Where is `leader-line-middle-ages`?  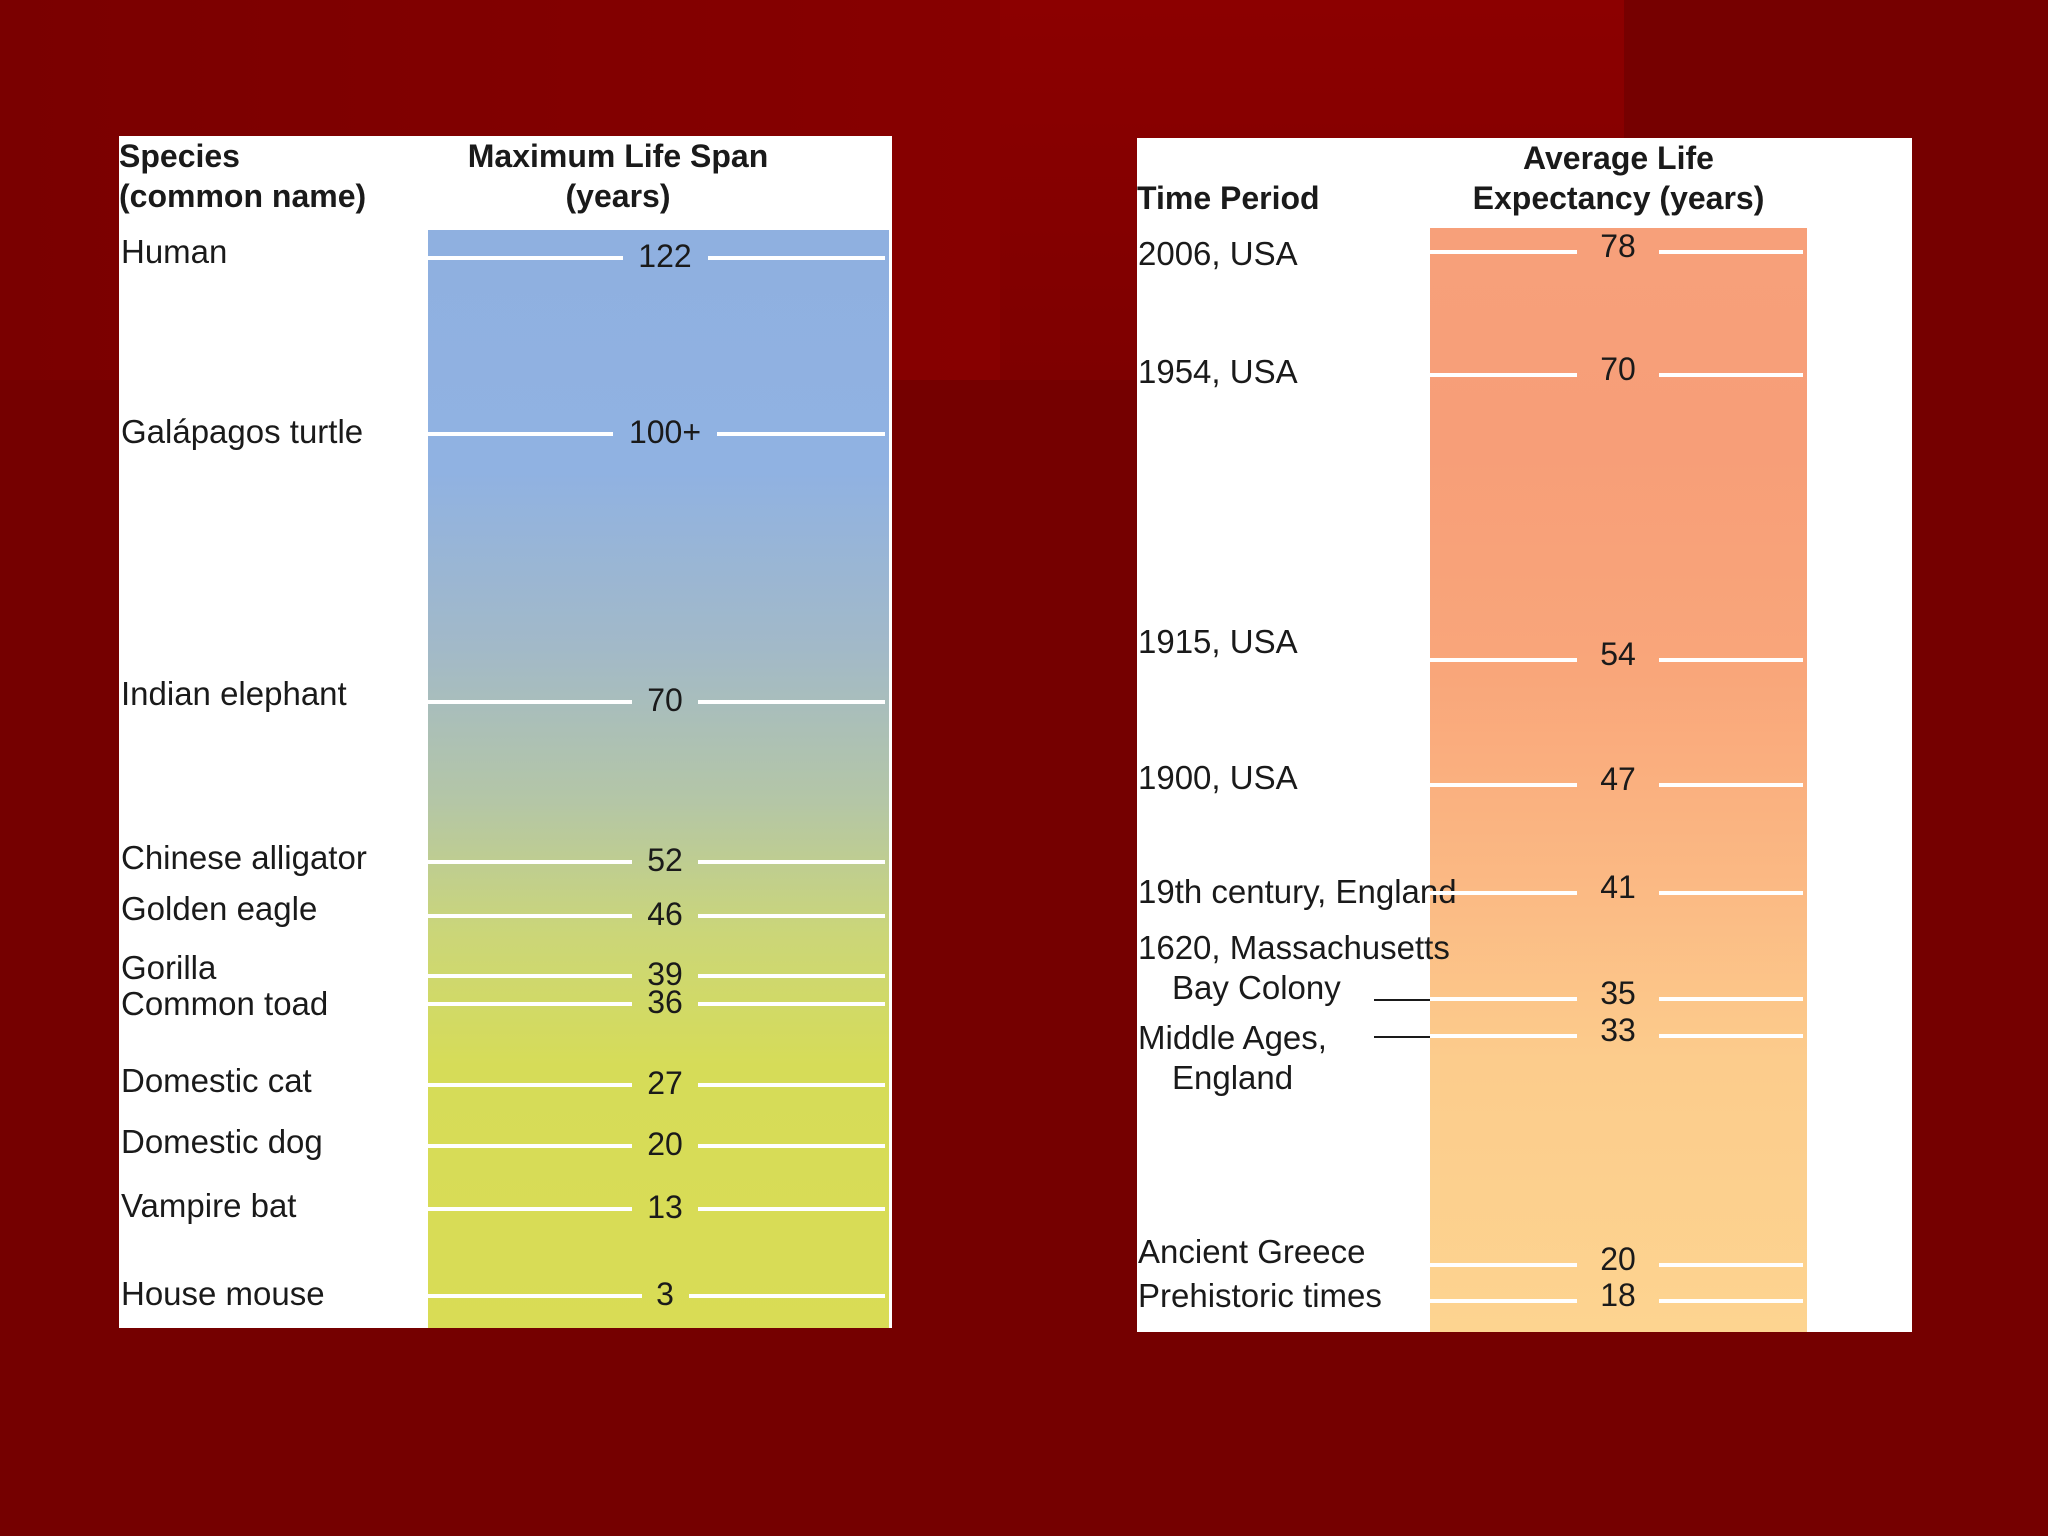 leader-line-middle-ages is located at coordinates (1402, 1037).